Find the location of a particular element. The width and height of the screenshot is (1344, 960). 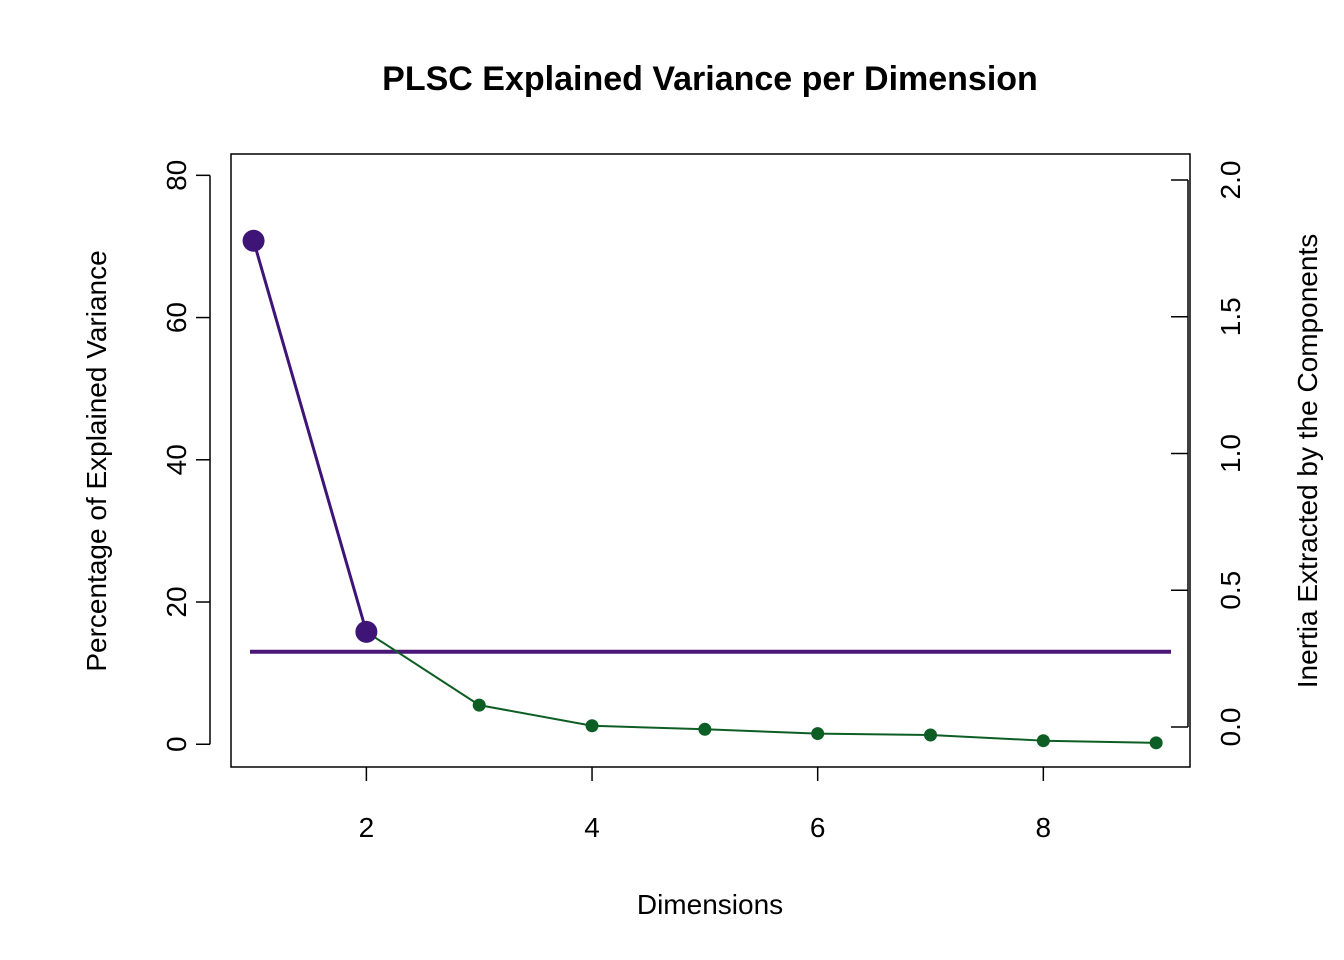

chart-title: PLSC Explained Variance per Dimension is located at coordinates (710, 79).